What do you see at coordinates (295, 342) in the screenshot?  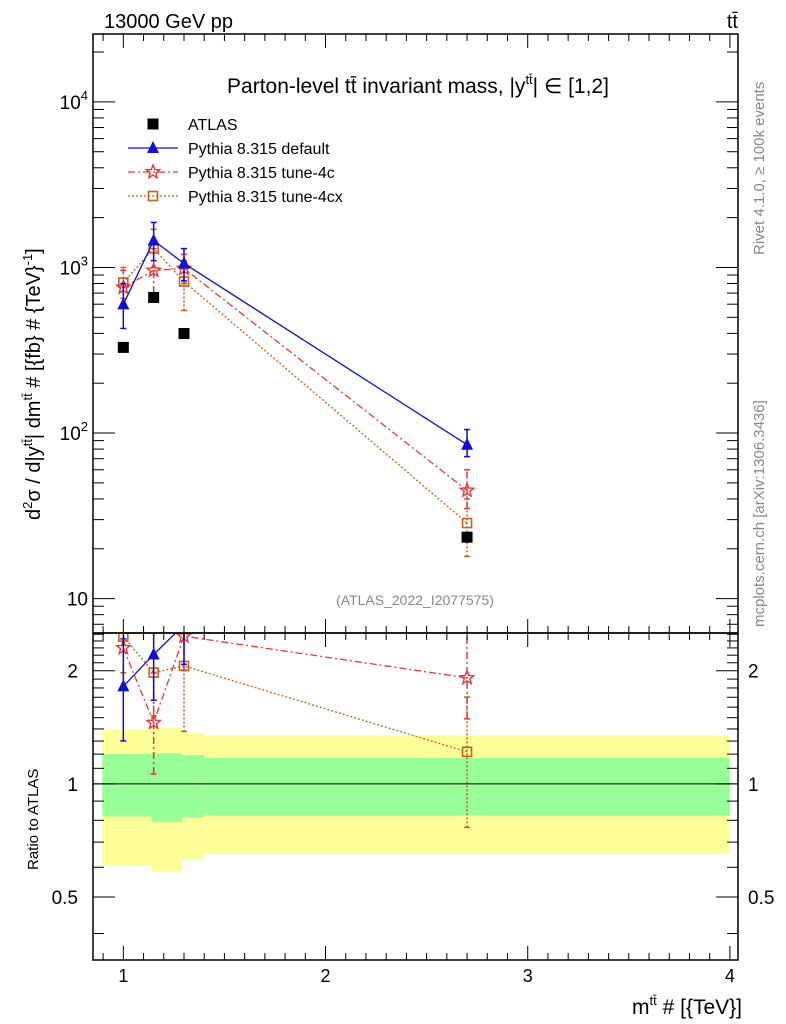 I see `pythia-8-315-default-line` at bounding box center [295, 342].